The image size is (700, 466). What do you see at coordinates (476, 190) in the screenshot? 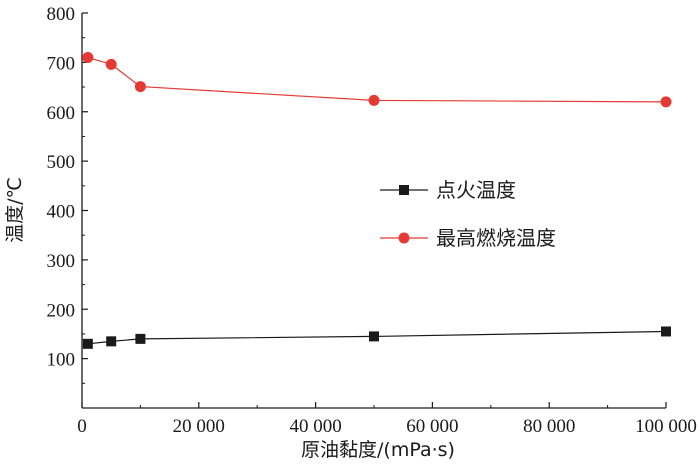
I see `legend-label: 点火温度` at bounding box center [476, 190].